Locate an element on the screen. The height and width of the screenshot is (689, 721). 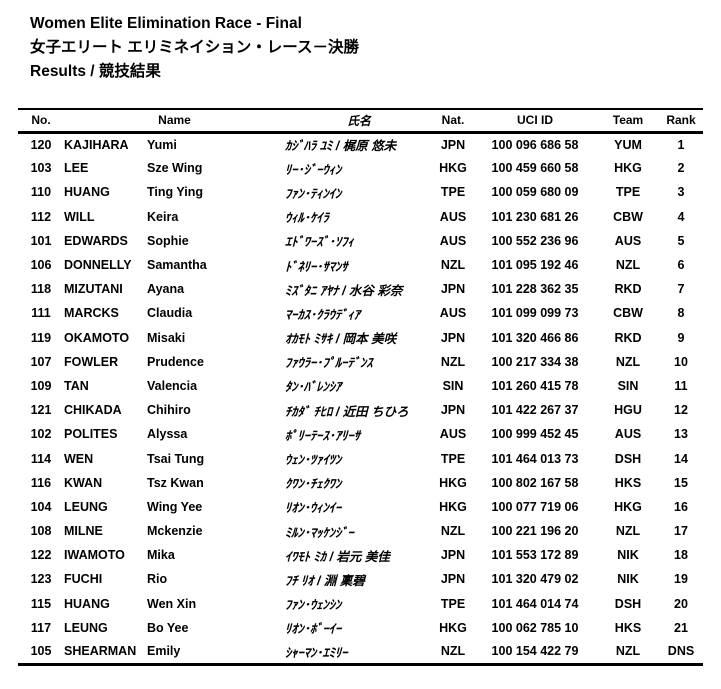
japanese-name-cell: ｳｪﾝ･ﾂｧｲﾂﾝ is located at coordinates (313, 460).